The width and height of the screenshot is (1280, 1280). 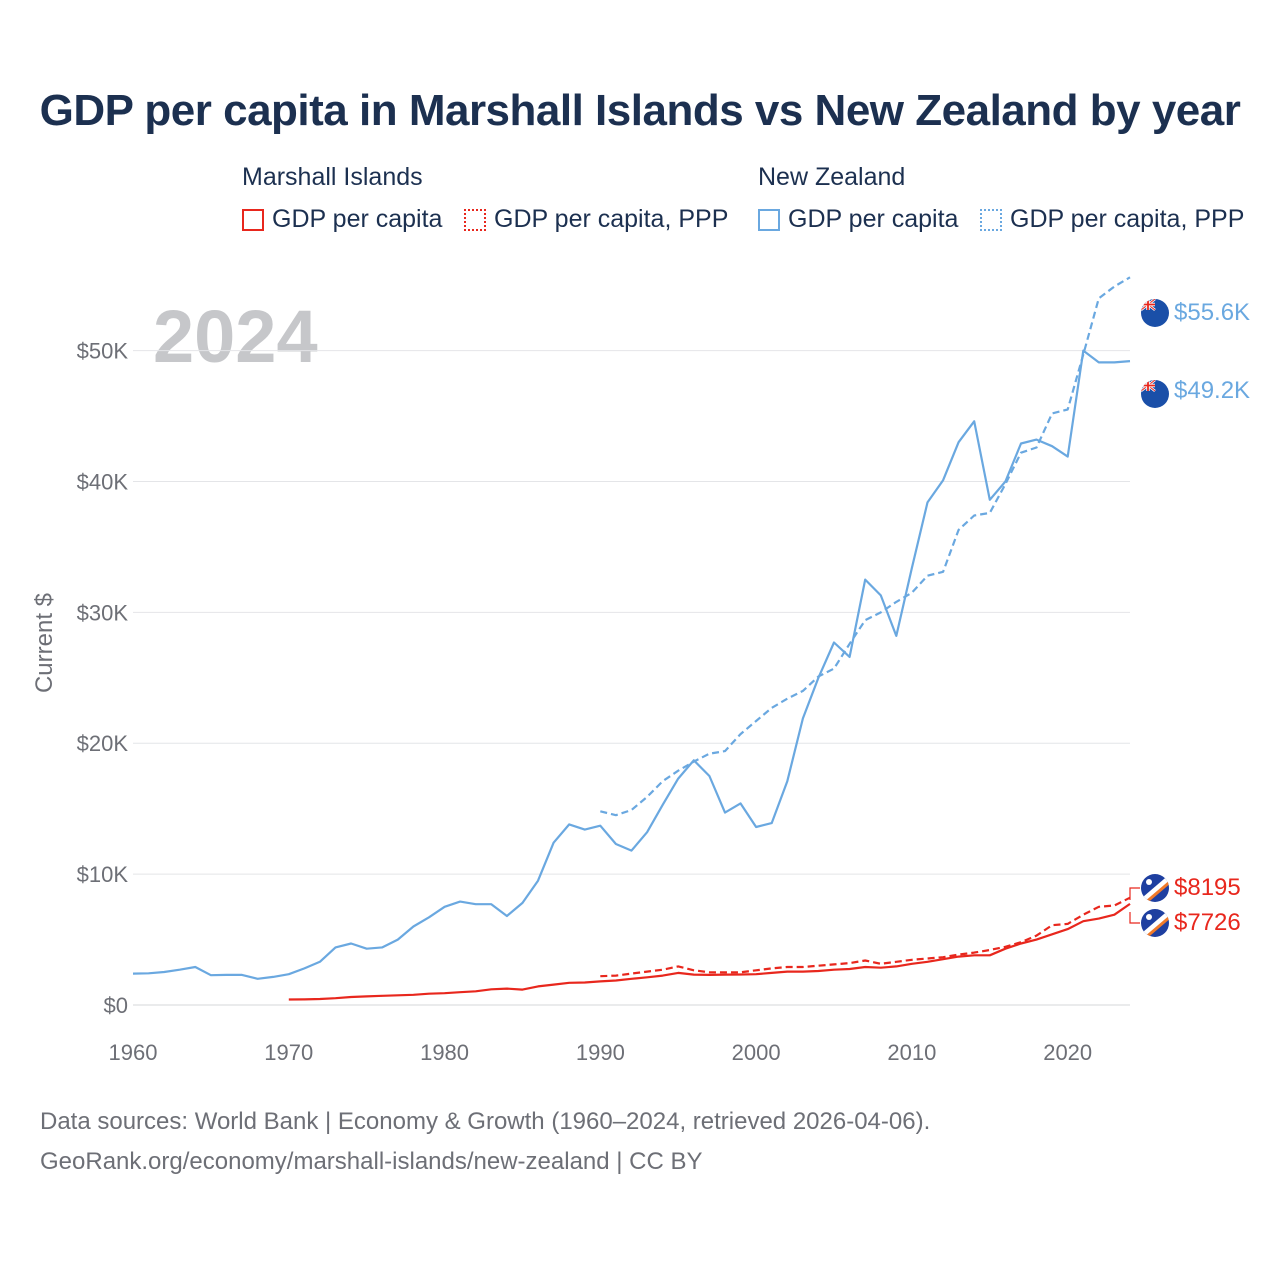 What do you see at coordinates (1212, 312) in the screenshot?
I see `end-label-nz-ppp: $55.6K` at bounding box center [1212, 312].